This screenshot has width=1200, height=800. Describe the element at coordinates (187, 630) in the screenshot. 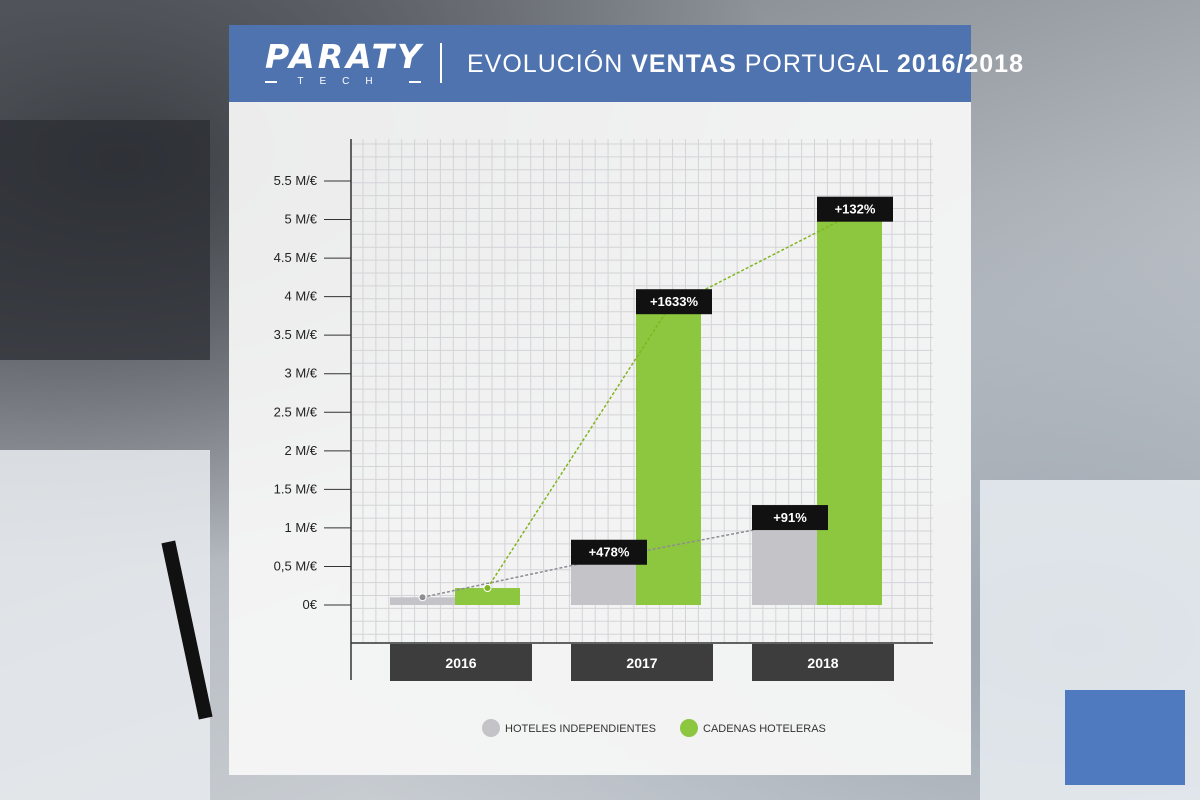

I see `background-pen` at that location.